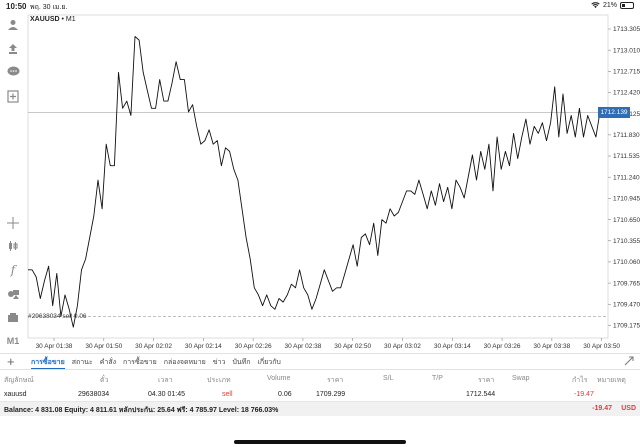  I want to click on y-tick-label: 1713.305, so click(626, 29).